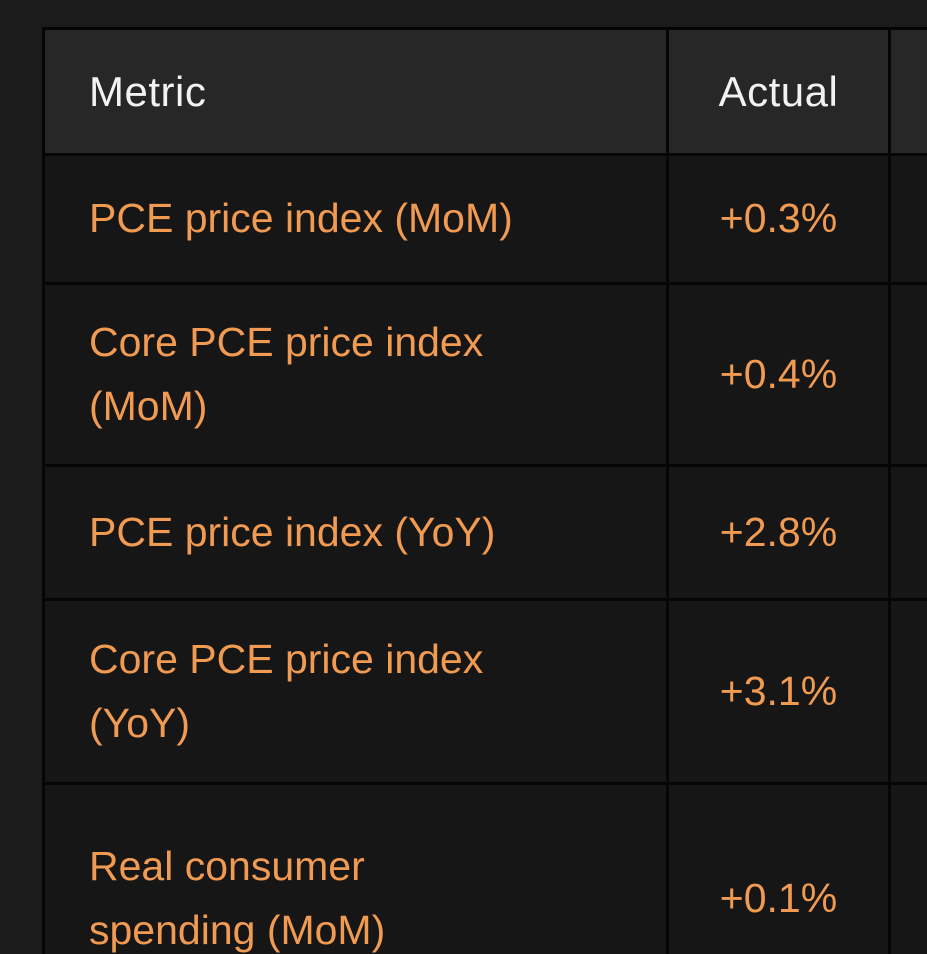  Describe the element at coordinates (355, 868) in the screenshot. I see `metric-cell: Real consumer spending (MoM)` at that location.